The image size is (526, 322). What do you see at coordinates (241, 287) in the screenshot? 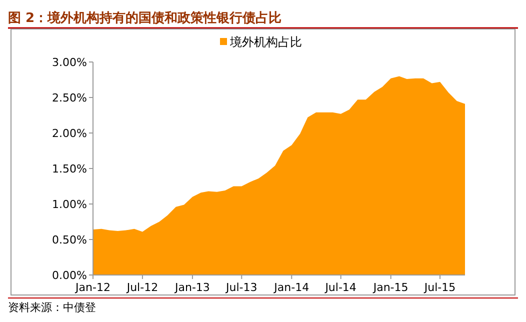
I see `x-tick-label: Jul-13` at bounding box center [241, 287].